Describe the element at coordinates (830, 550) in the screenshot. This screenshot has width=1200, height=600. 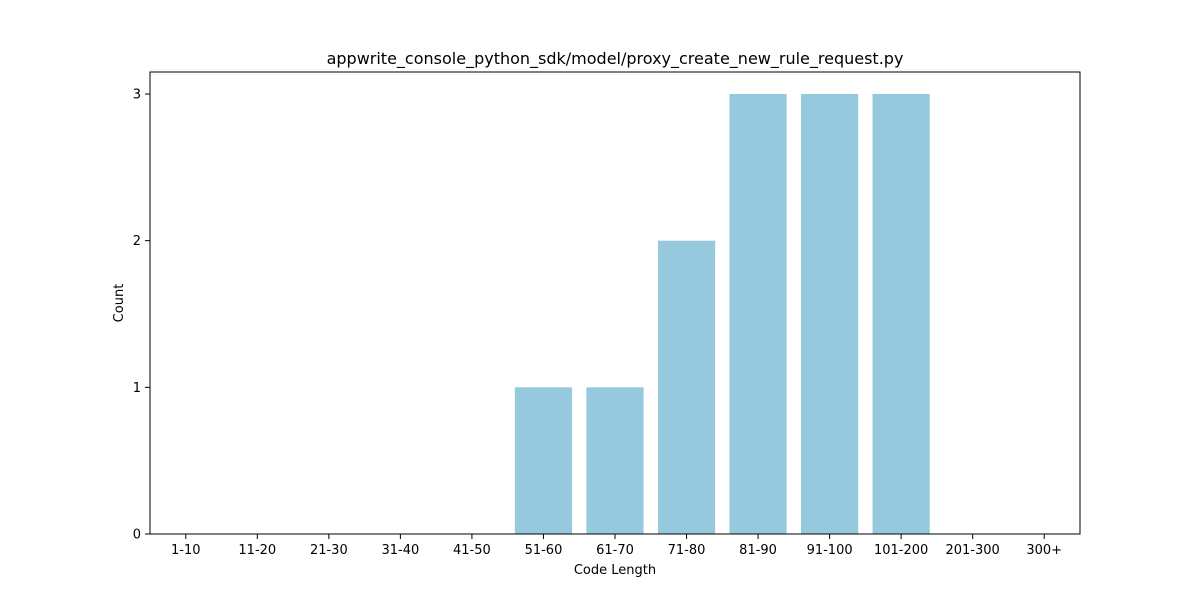
I see `x-tick-label: 91-100` at that location.